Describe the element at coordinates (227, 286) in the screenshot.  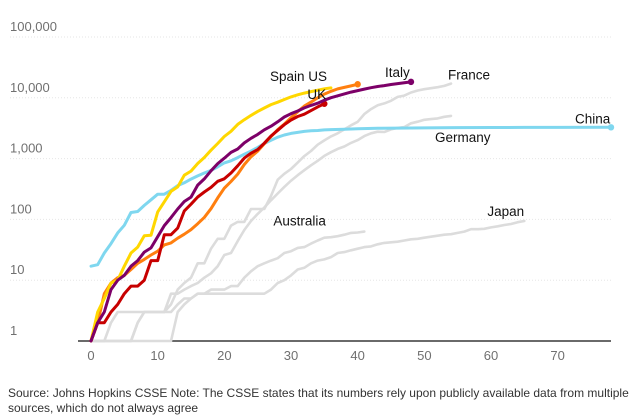
I see `series-line-australia` at that location.